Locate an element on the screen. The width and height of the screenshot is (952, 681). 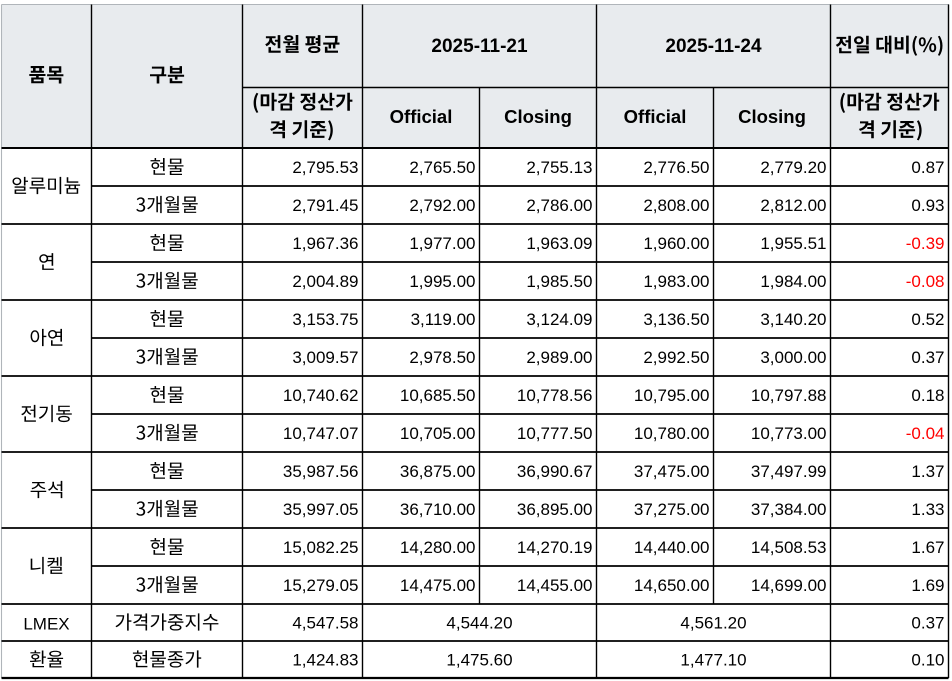
svg-text: 1.69 is located at coordinates (927, 585).